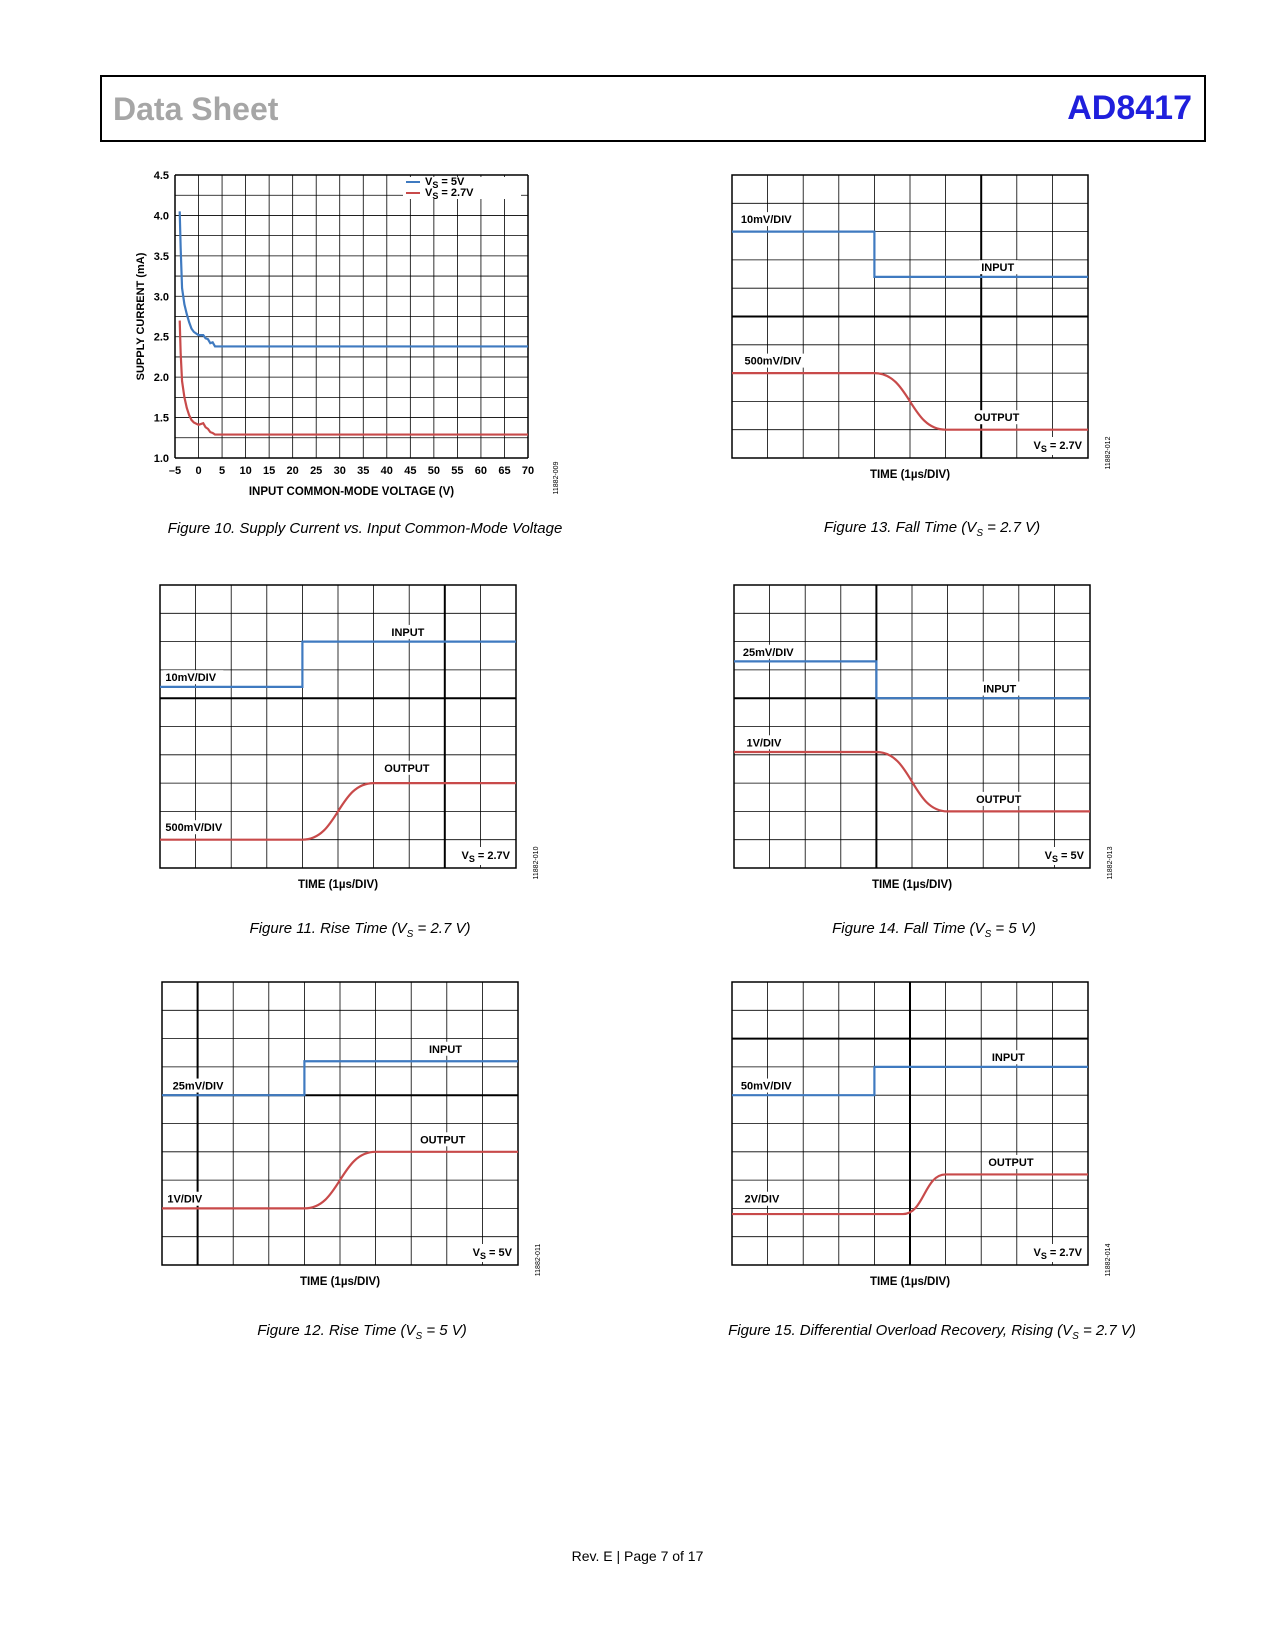  What do you see at coordinates (444, 1330) in the screenshot?
I see `figure-12-caption-rest: = 5 V)` at bounding box center [444, 1330].